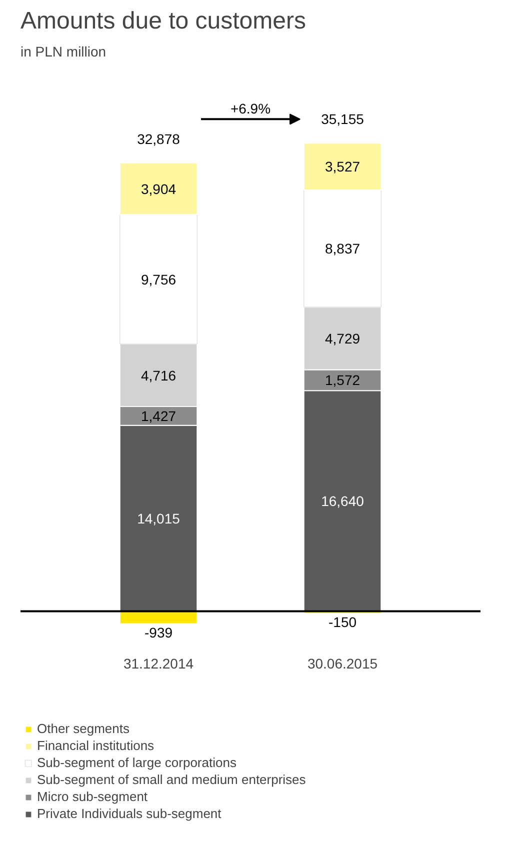  I want to click on data-label: 8,837, so click(342, 248).